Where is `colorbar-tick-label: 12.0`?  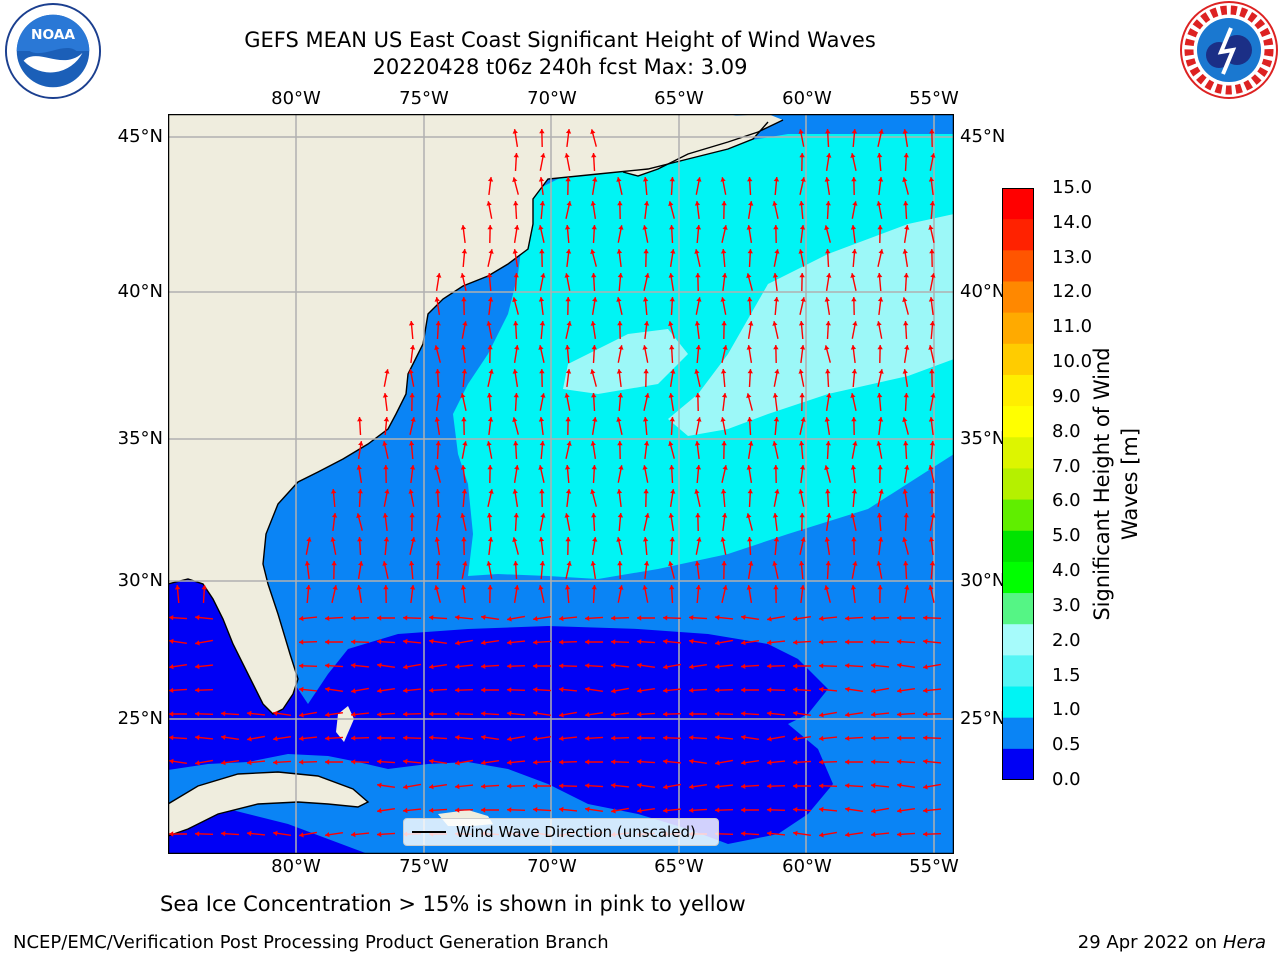 colorbar-tick-label: 12.0 is located at coordinates (1072, 292).